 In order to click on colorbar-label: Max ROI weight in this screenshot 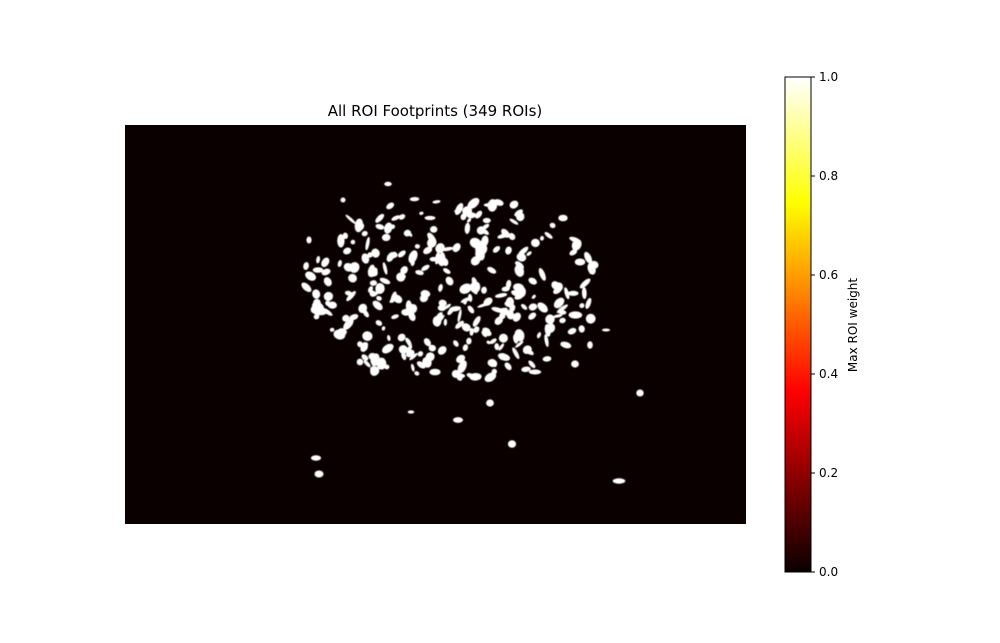, I will do `click(853, 325)`.